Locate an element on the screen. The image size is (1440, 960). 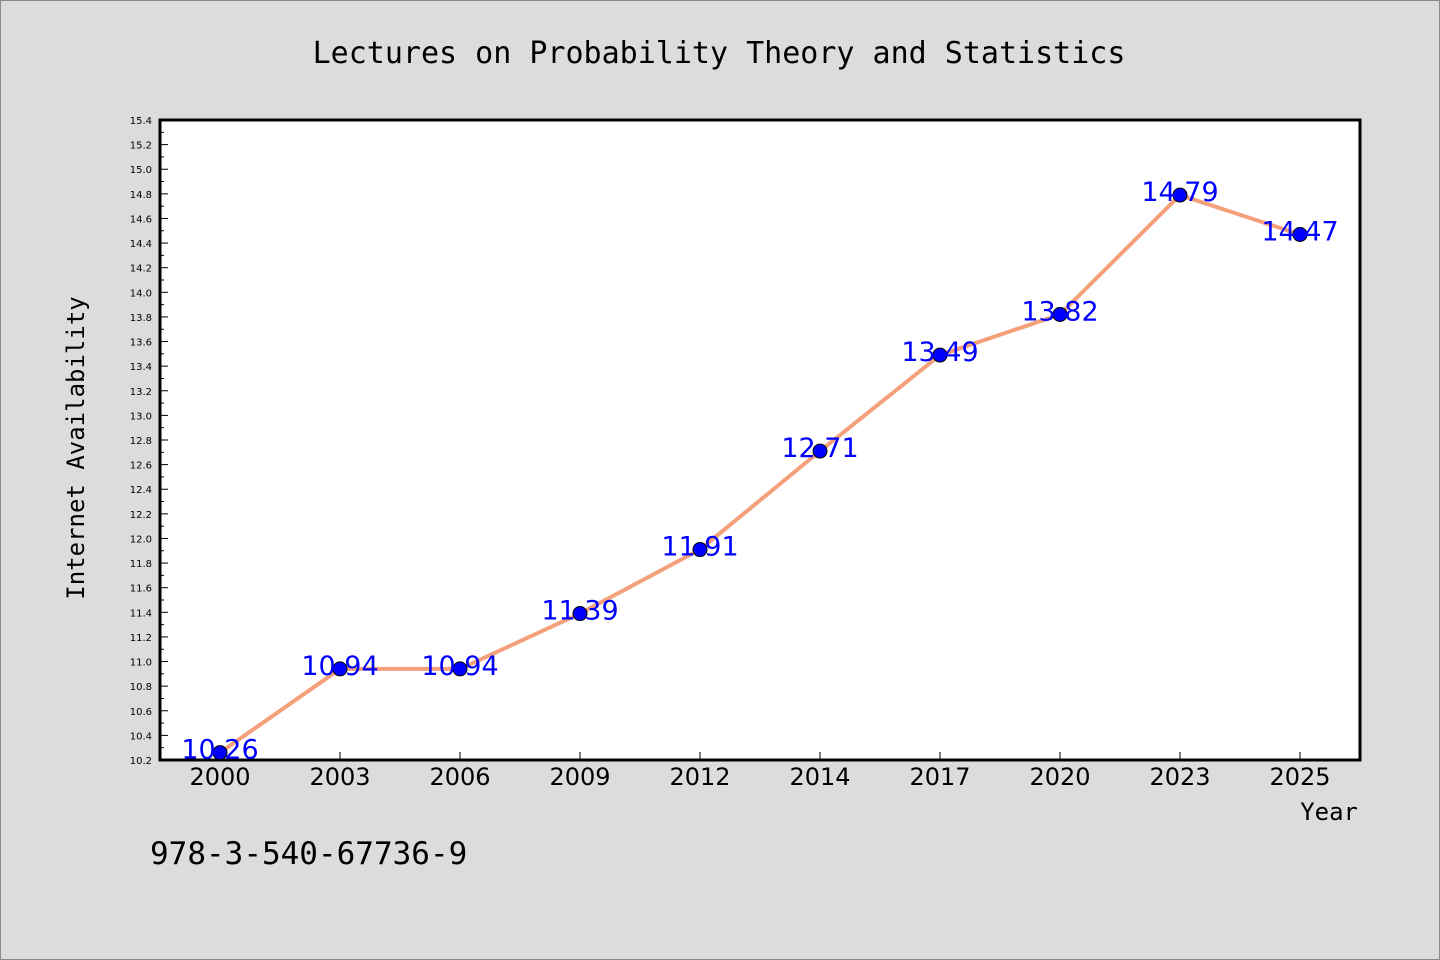
data-label: 13.49 is located at coordinates (939, 352).